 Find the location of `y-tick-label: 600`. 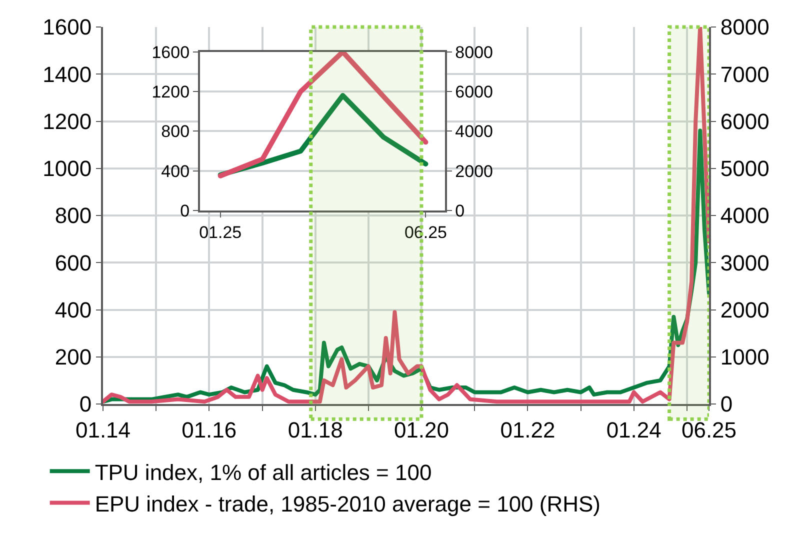

y-tick-label: 600 is located at coordinates (73, 263).